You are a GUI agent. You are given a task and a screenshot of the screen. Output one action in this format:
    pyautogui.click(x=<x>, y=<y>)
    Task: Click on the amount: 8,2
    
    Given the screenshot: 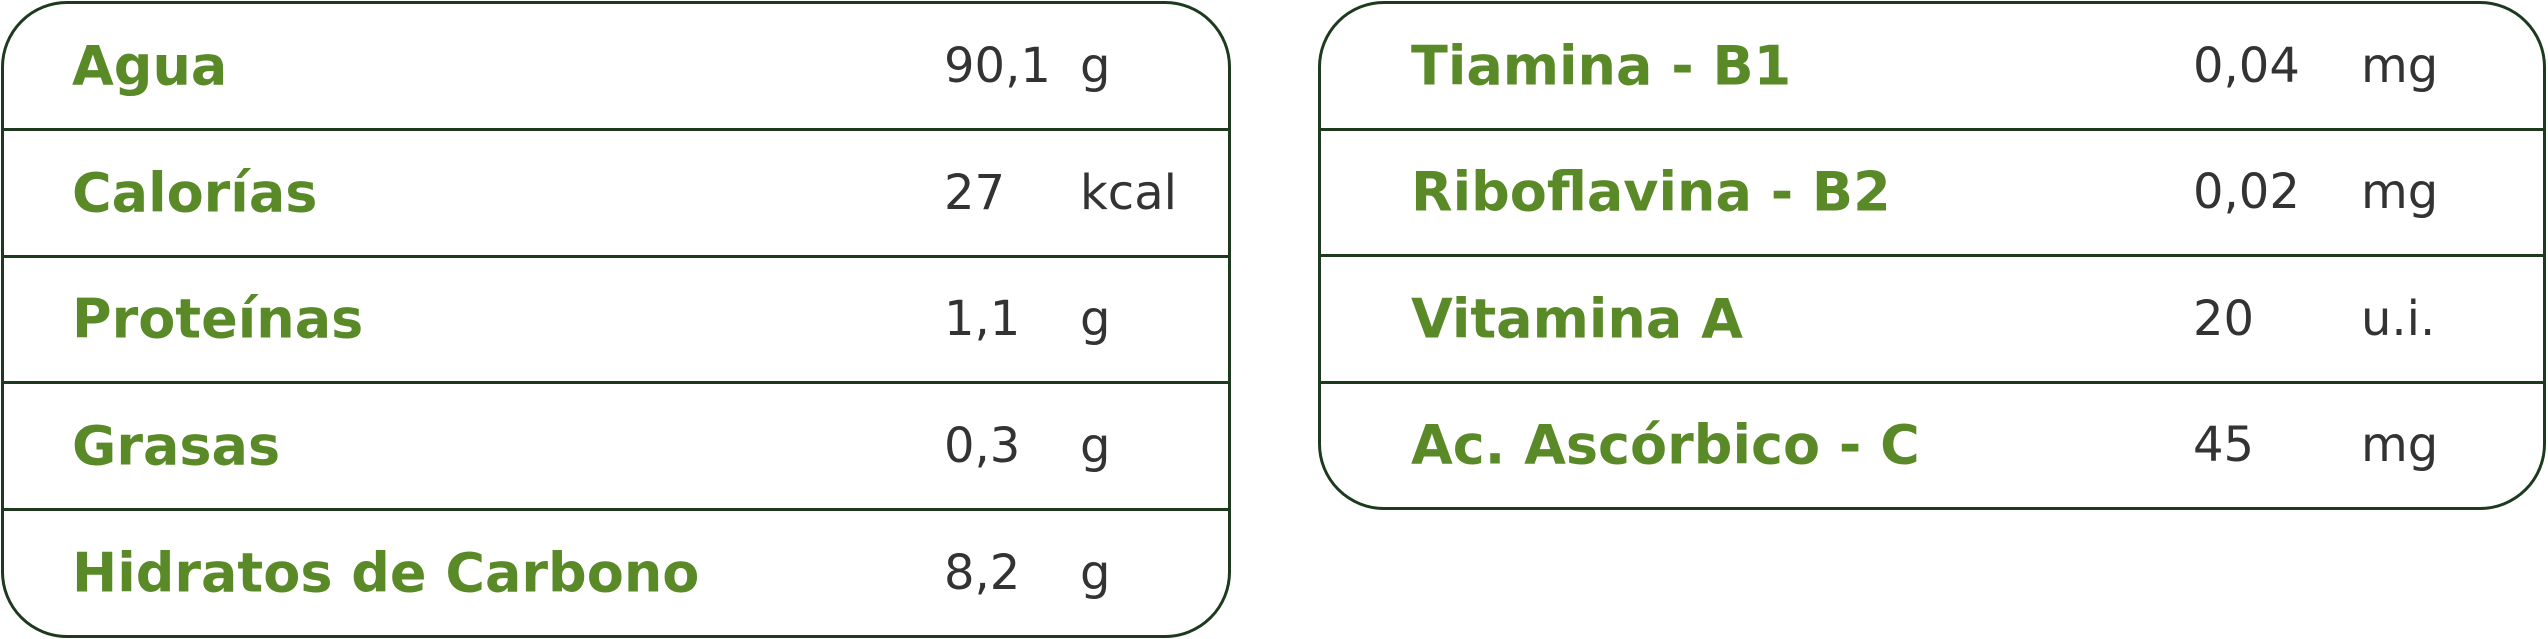 What is the action you would take?
    pyautogui.click(x=982, y=573)
    